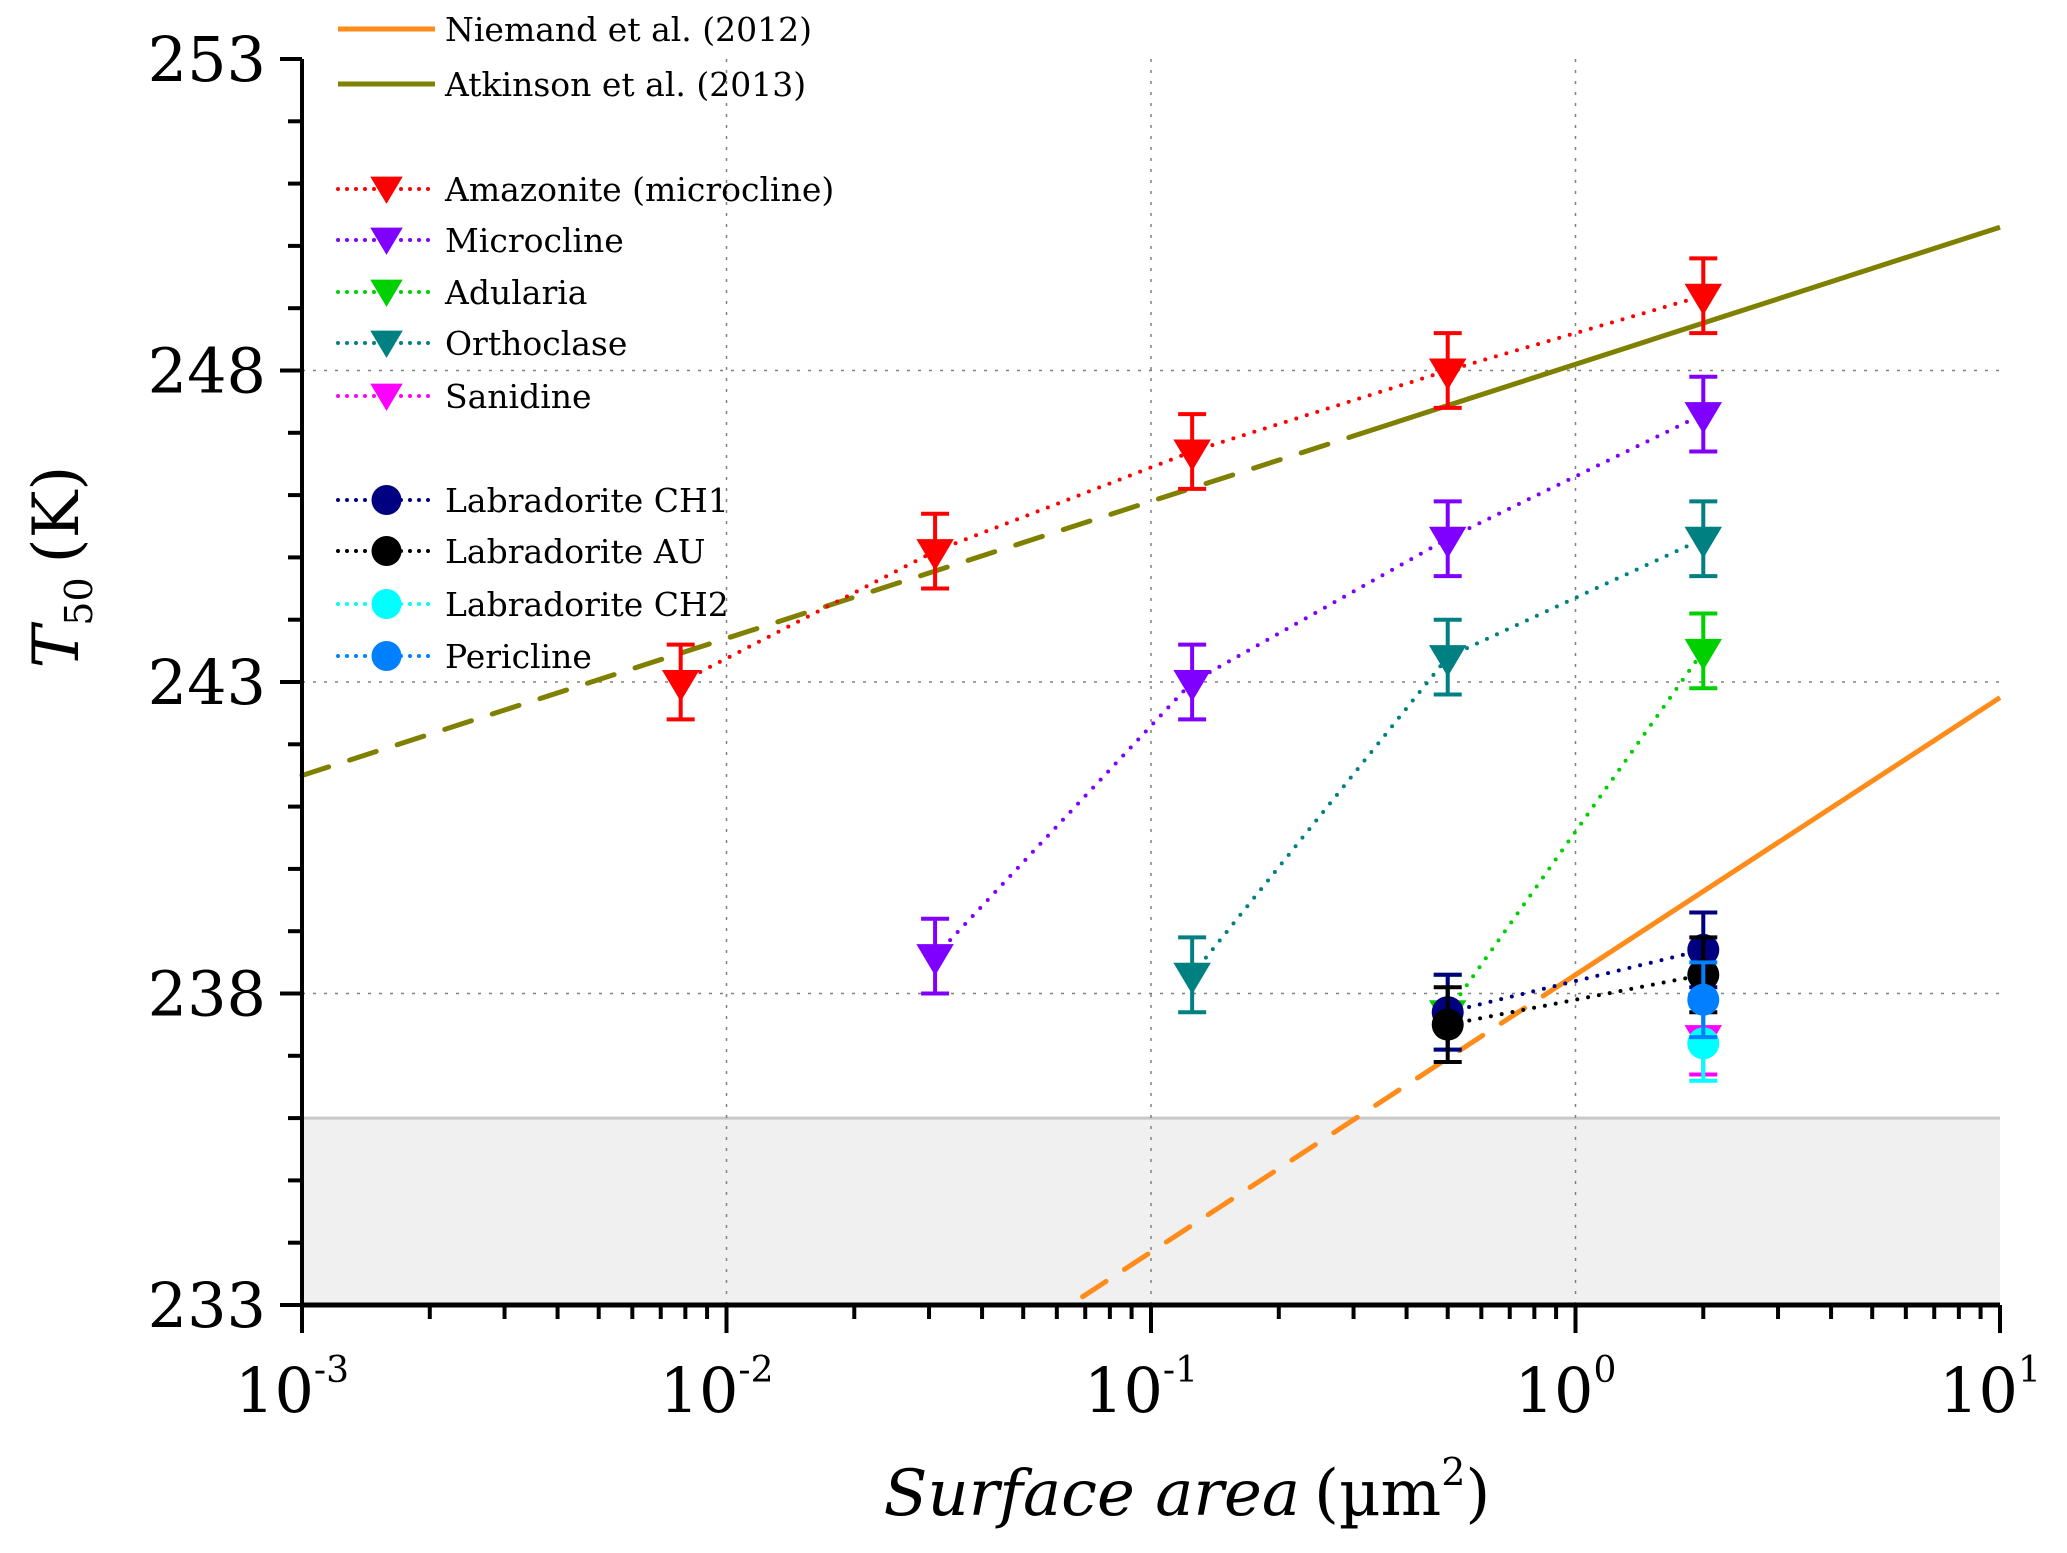 The height and width of the screenshot is (1553, 2067). Describe the element at coordinates (1682, 329) in the screenshot. I see `param-line-1-solid` at that location.